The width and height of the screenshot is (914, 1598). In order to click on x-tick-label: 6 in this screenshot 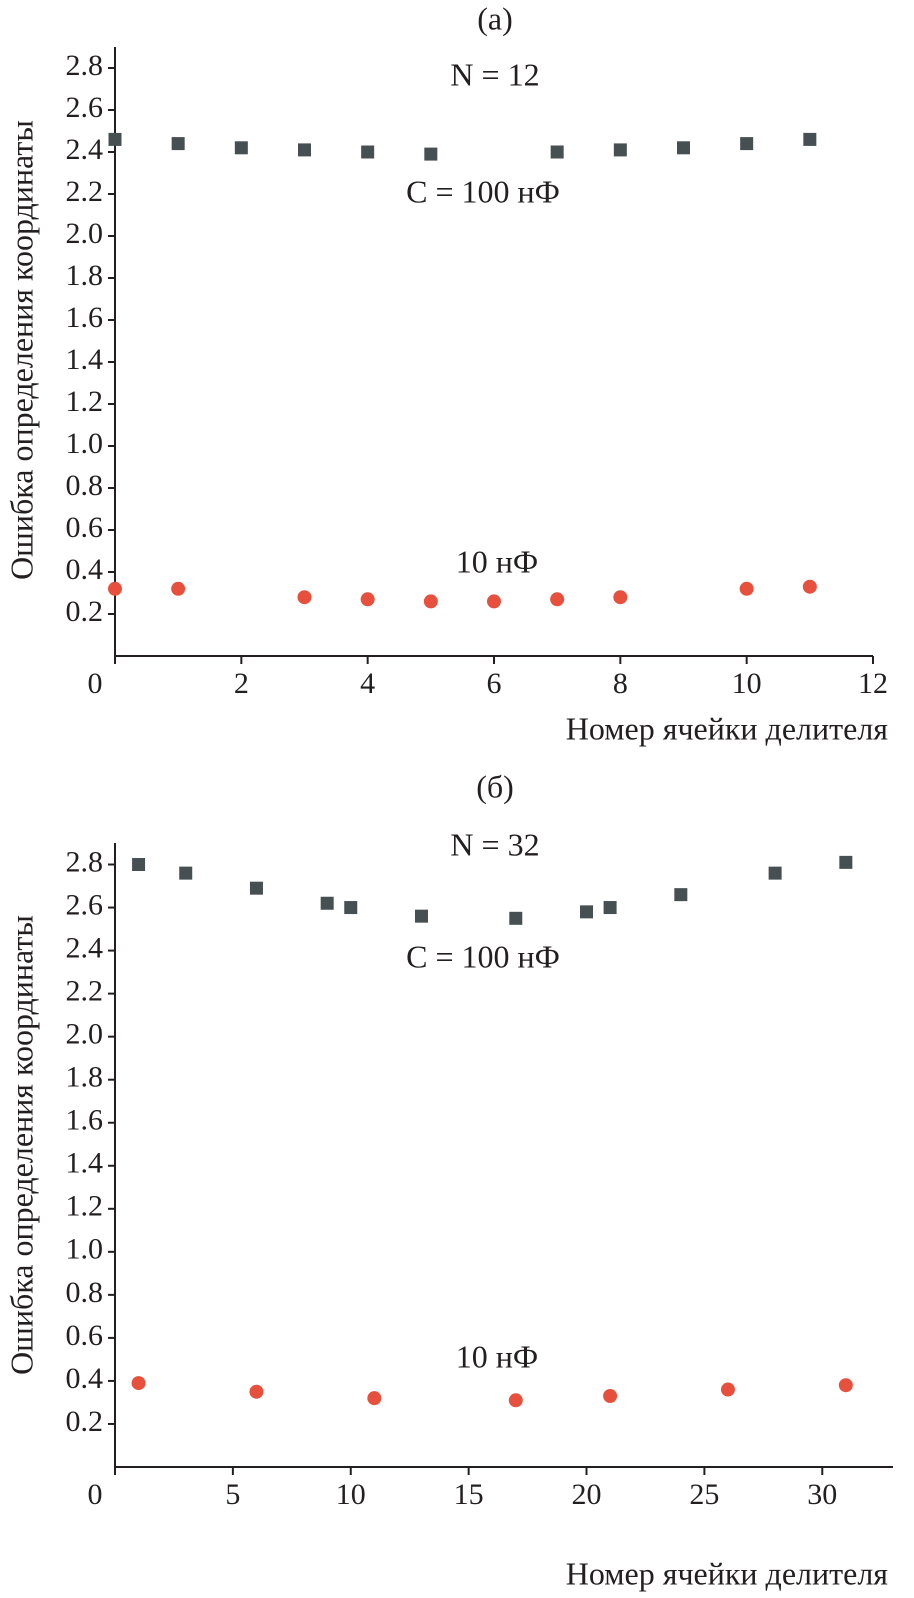, I will do `click(494, 683)`.